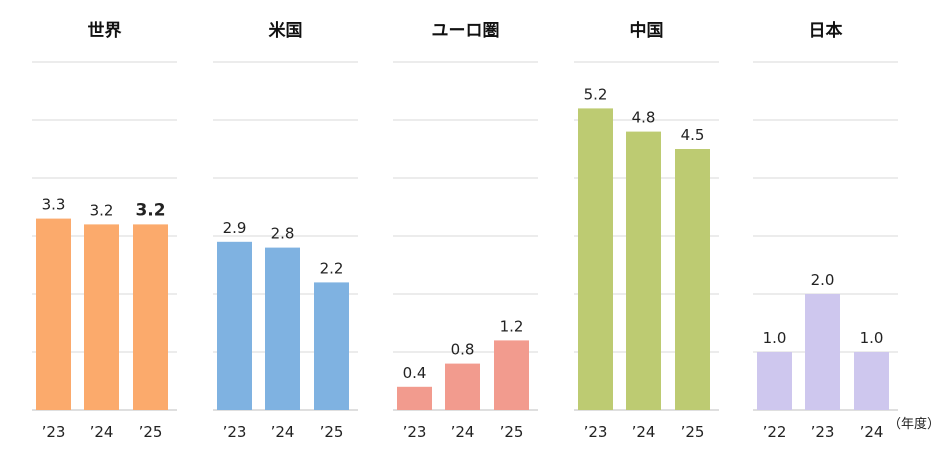 This screenshot has height=450, width=940. Describe the element at coordinates (512, 326) in the screenshot. I see `bar-value-label: 1.2` at that location.